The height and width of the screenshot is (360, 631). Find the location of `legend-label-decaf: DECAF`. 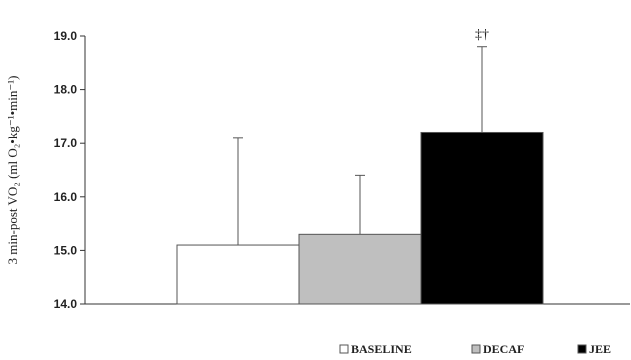

legend-label-decaf: DECAF is located at coordinates (503, 349).